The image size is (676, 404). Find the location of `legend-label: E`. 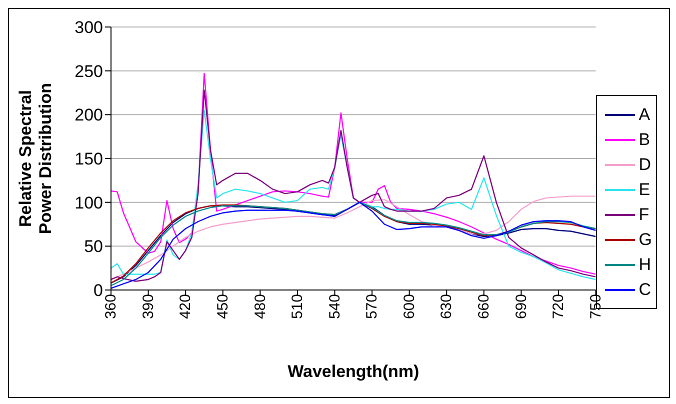

legend-label: E is located at coordinates (644, 190).